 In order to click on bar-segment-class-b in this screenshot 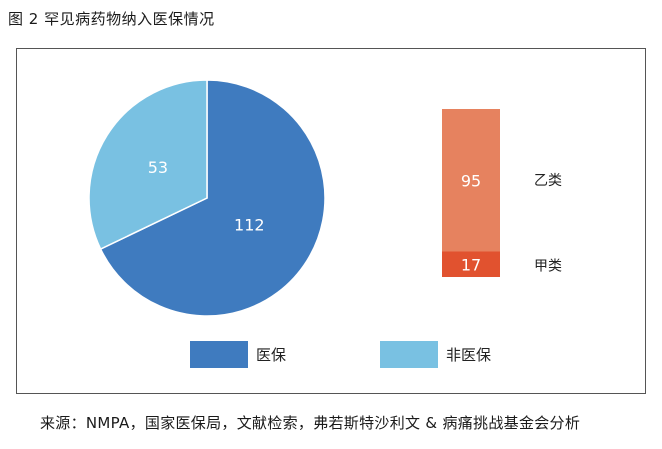, I will do `click(471, 180)`.